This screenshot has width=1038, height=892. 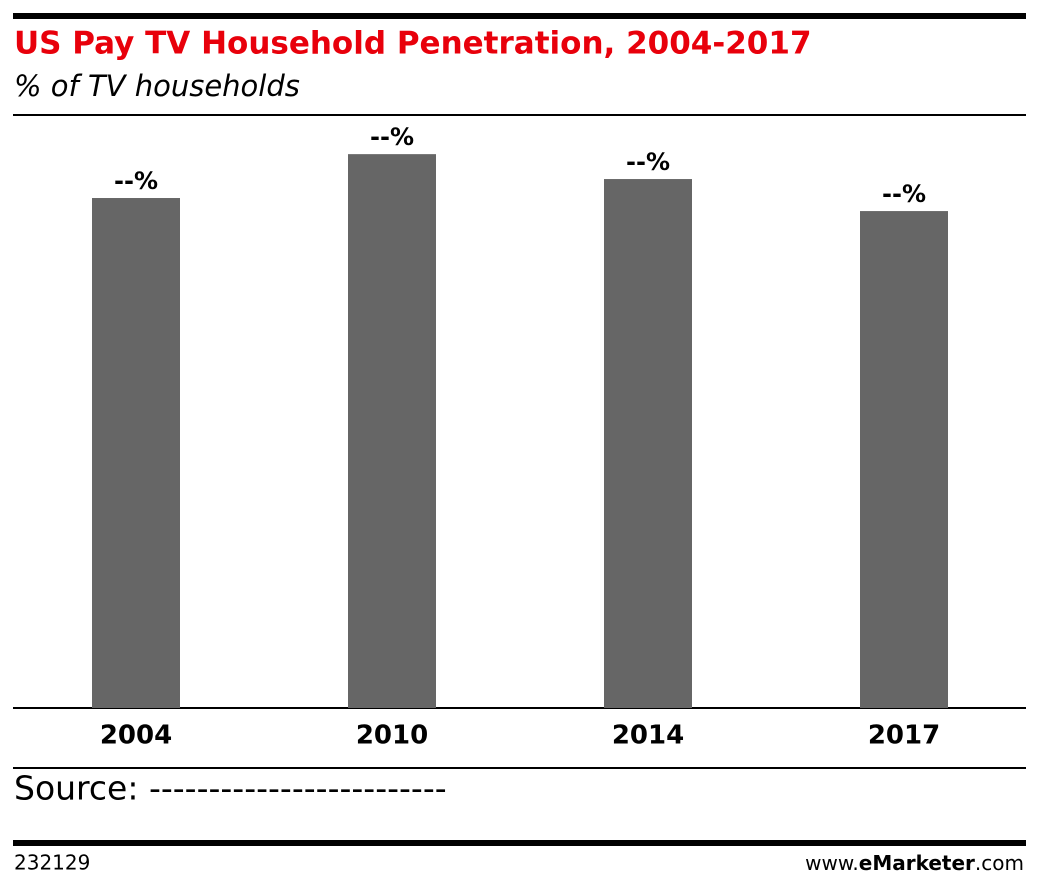 I want to click on source-rule, so click(x=519, y=768).